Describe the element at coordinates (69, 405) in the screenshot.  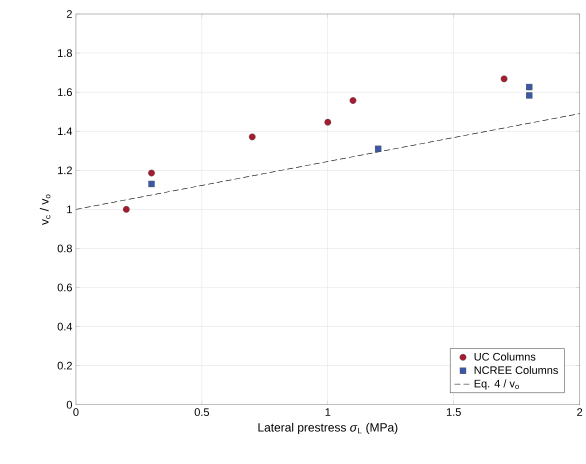
I see `y-tick-label: 0` at that location.